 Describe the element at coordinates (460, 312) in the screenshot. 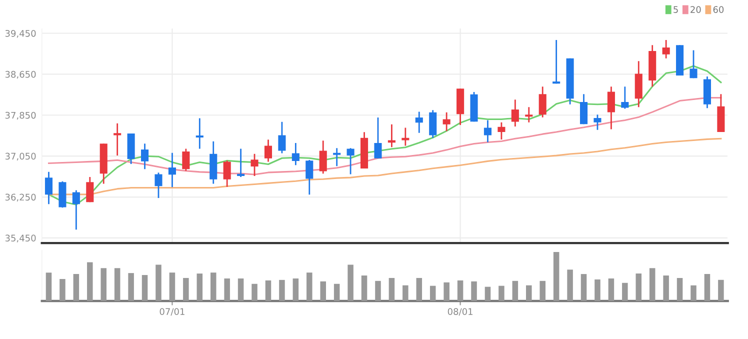

I see `x-tick-label: 08/01` at that location.